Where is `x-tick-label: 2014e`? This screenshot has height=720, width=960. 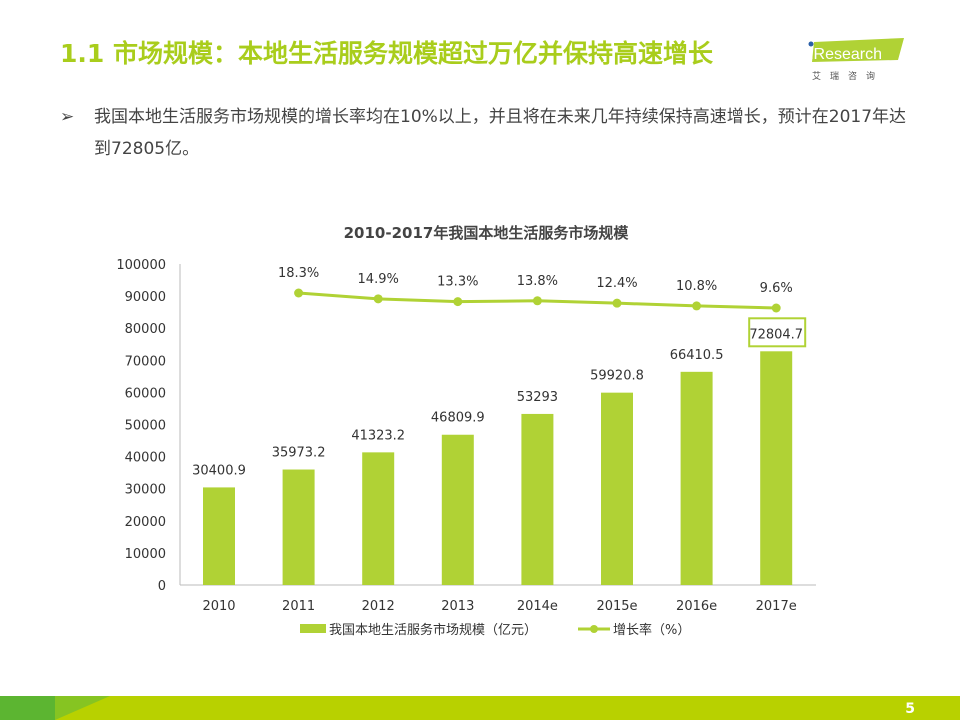
x-tick-label: 2014e is located at coordinates (537, 606).